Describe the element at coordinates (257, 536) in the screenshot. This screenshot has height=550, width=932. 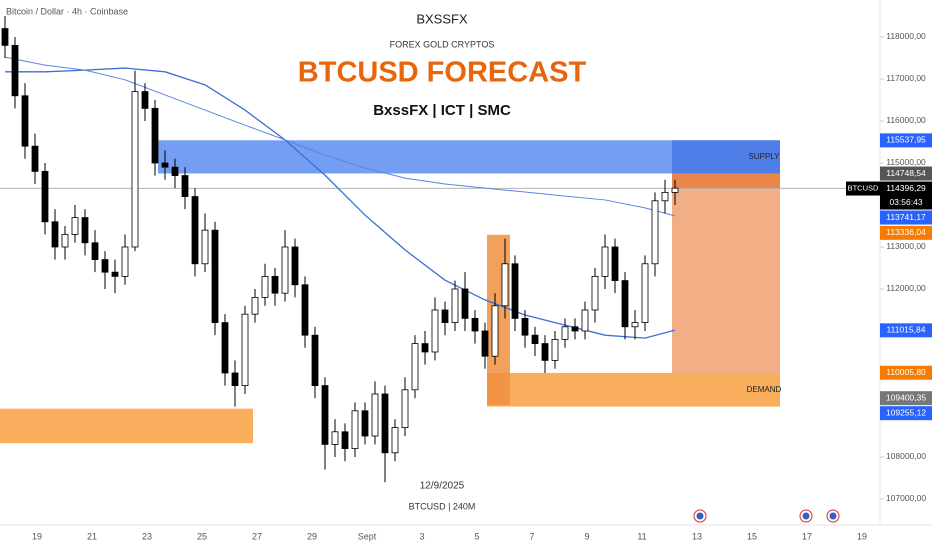
I see `x-tick-label: 27` at that location.